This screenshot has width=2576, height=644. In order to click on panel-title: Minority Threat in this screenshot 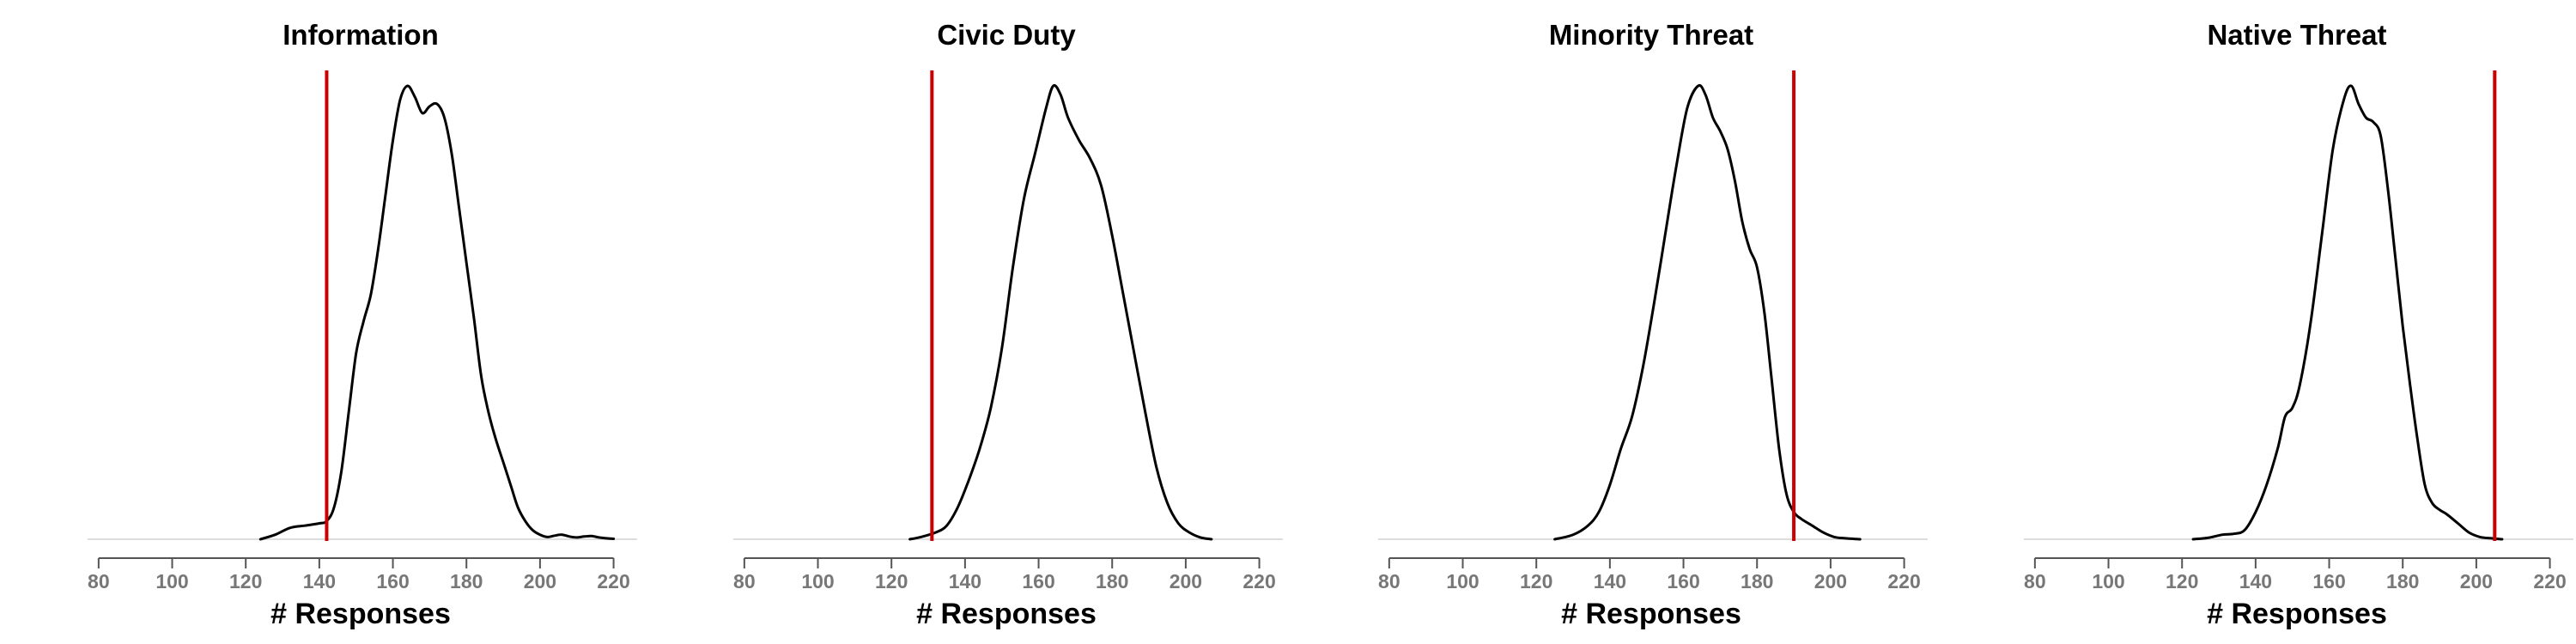, I will do `click(1651, 35)`.